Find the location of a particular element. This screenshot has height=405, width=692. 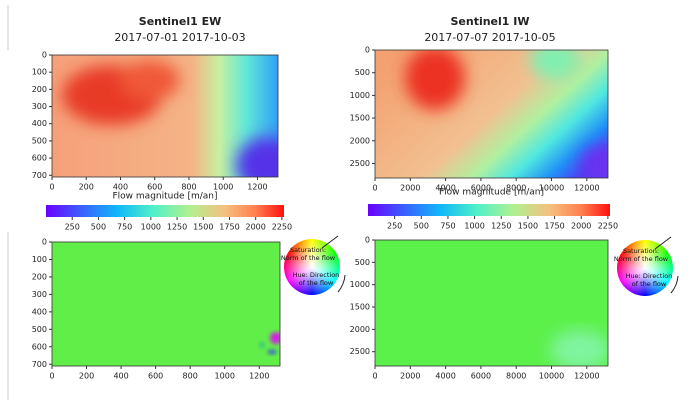

x-tick-label: 600 is located at coordinates (154, 187).